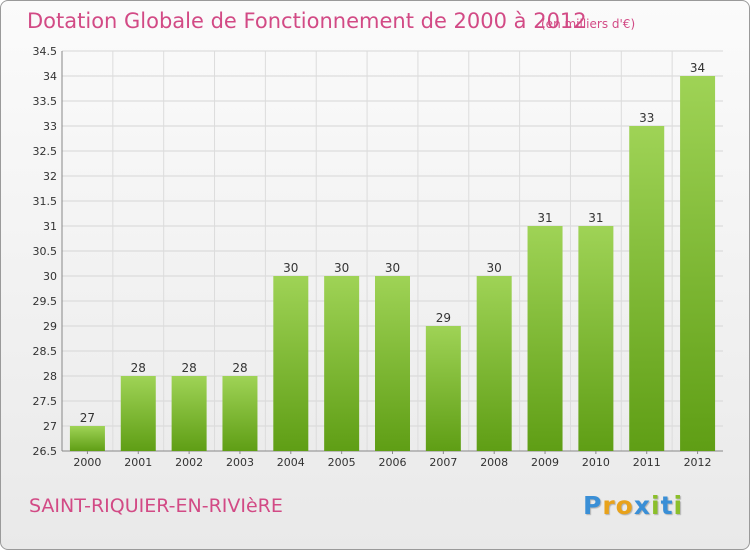  I want to click on x-tick-label: 2010, so click(596, 462).